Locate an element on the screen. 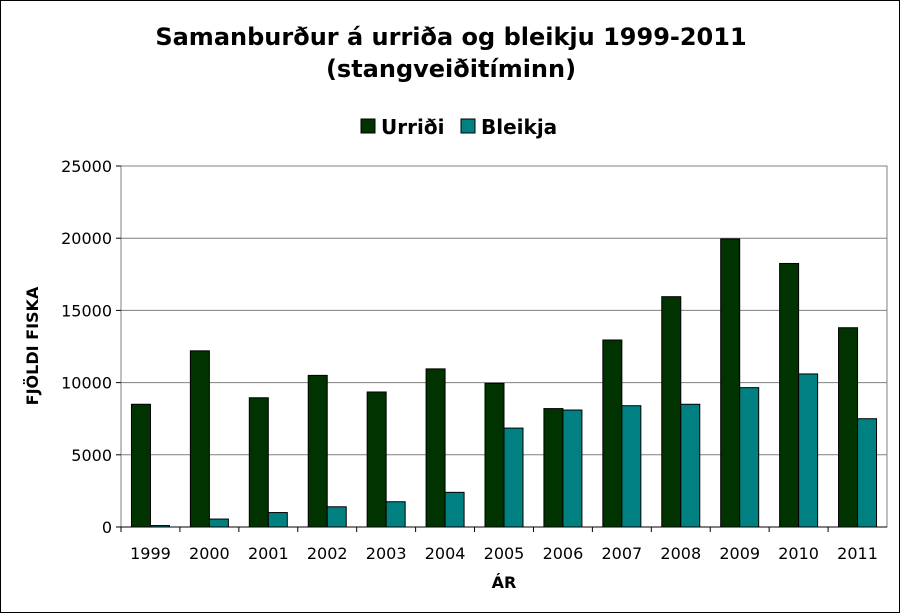 Image resolution: width=900 pixels, height=614 pixels. x-tick-label: 2006 is located at coordinates (563, 553).